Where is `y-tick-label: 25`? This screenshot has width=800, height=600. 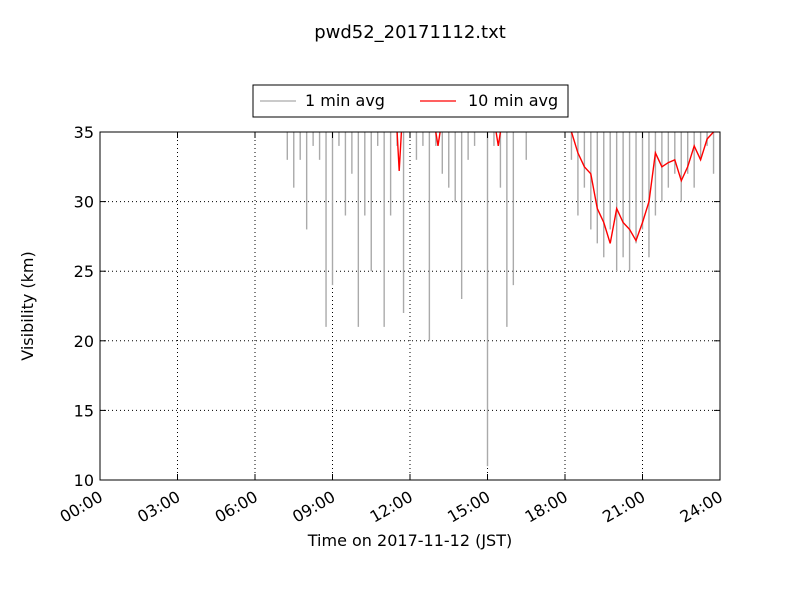 y-tick-label: 25 is located at coordinates (84, 271).